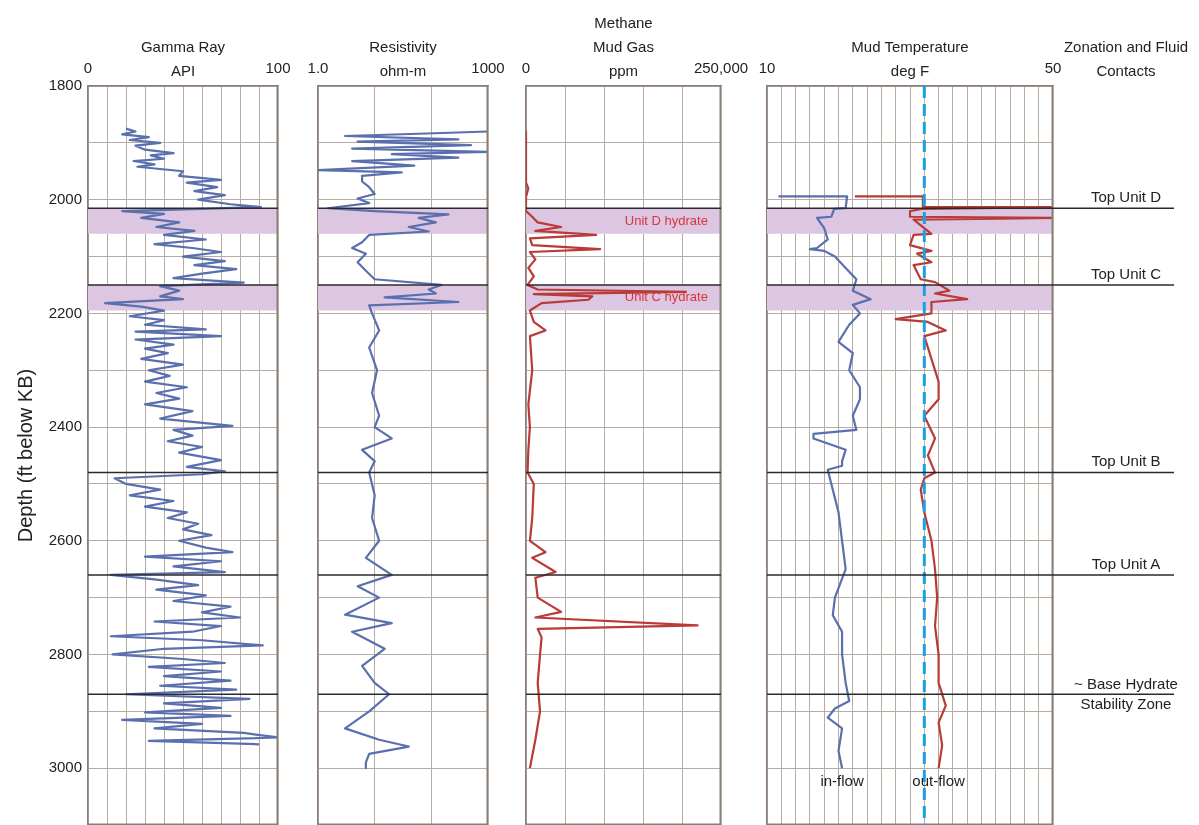  What do you see at coordinates (183, 46) in the screenshot?
I see `chart-title: Gamma Ray` at bounding box center [183, 46].